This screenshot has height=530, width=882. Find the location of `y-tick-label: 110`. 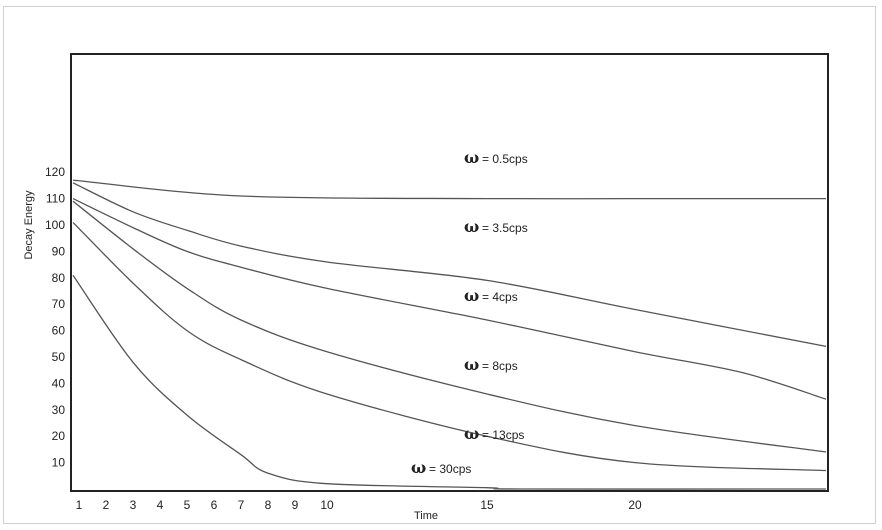

y-tick-label: 110 is located at coordinates (55, 199).